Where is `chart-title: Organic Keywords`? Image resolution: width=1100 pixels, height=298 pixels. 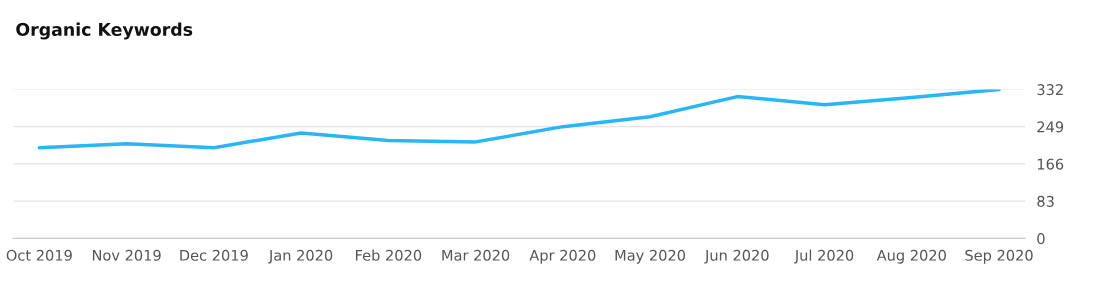 chart-title: Organic Keywords is located at coordinates (104, 31).